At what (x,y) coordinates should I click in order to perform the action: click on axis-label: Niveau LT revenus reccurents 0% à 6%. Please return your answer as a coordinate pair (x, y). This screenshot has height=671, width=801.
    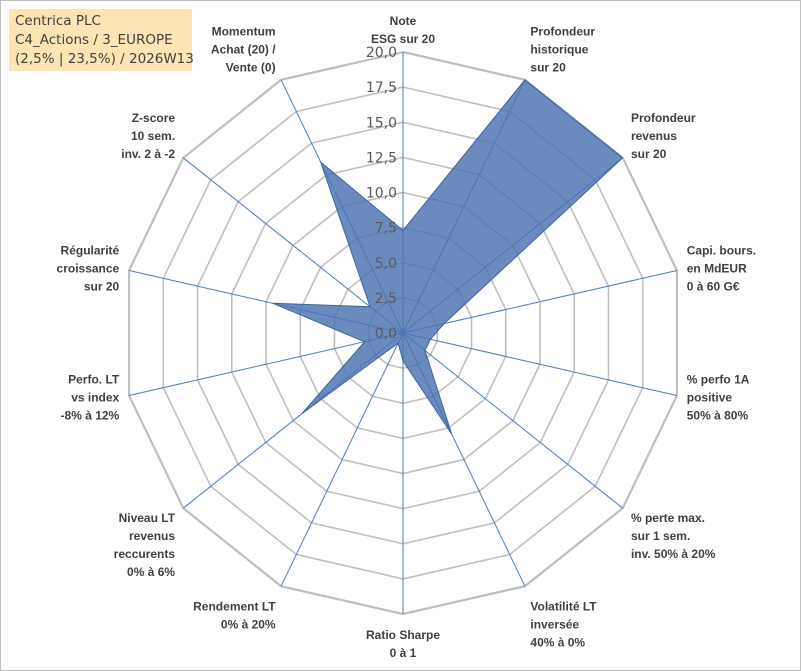
    Looking at the image, I should click on (145, 545).